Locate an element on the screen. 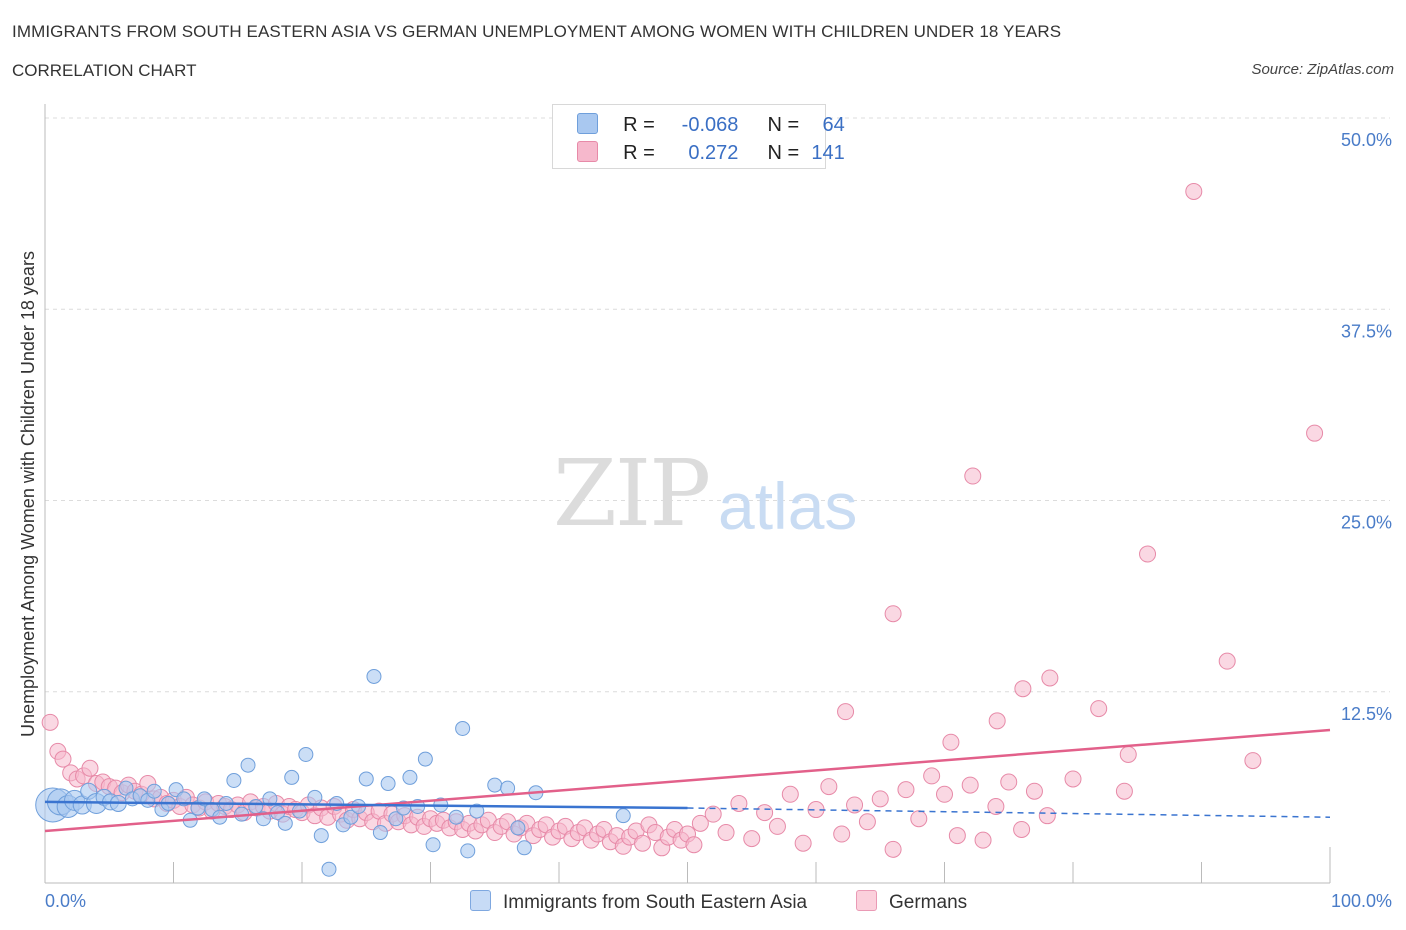  y-tick-label: 50.0% is located at coordinates (1366, 140).